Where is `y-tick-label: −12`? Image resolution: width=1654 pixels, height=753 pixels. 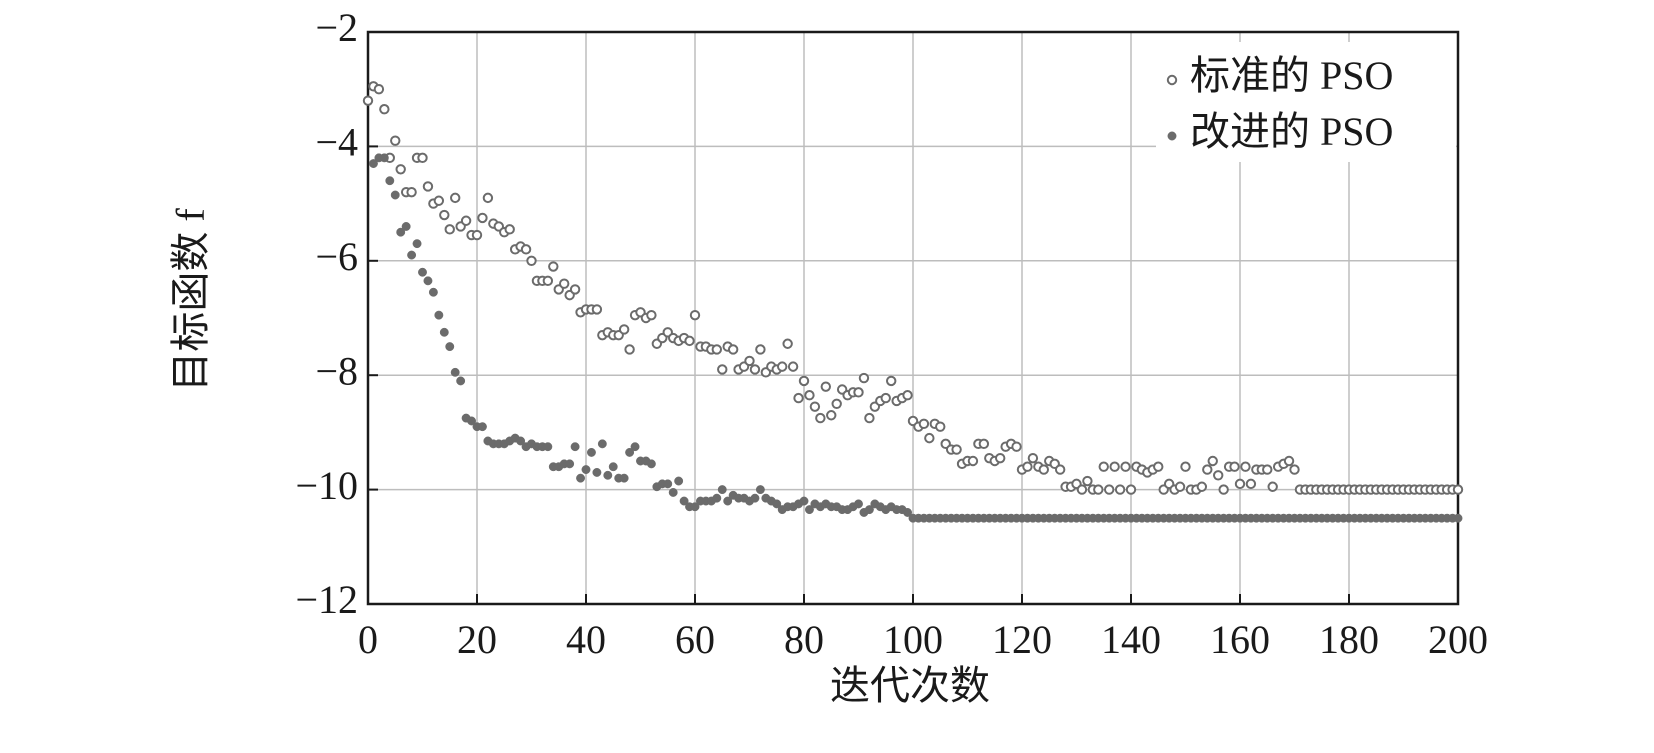
y-tick-label: −12 is located at coordinates (326, 599).